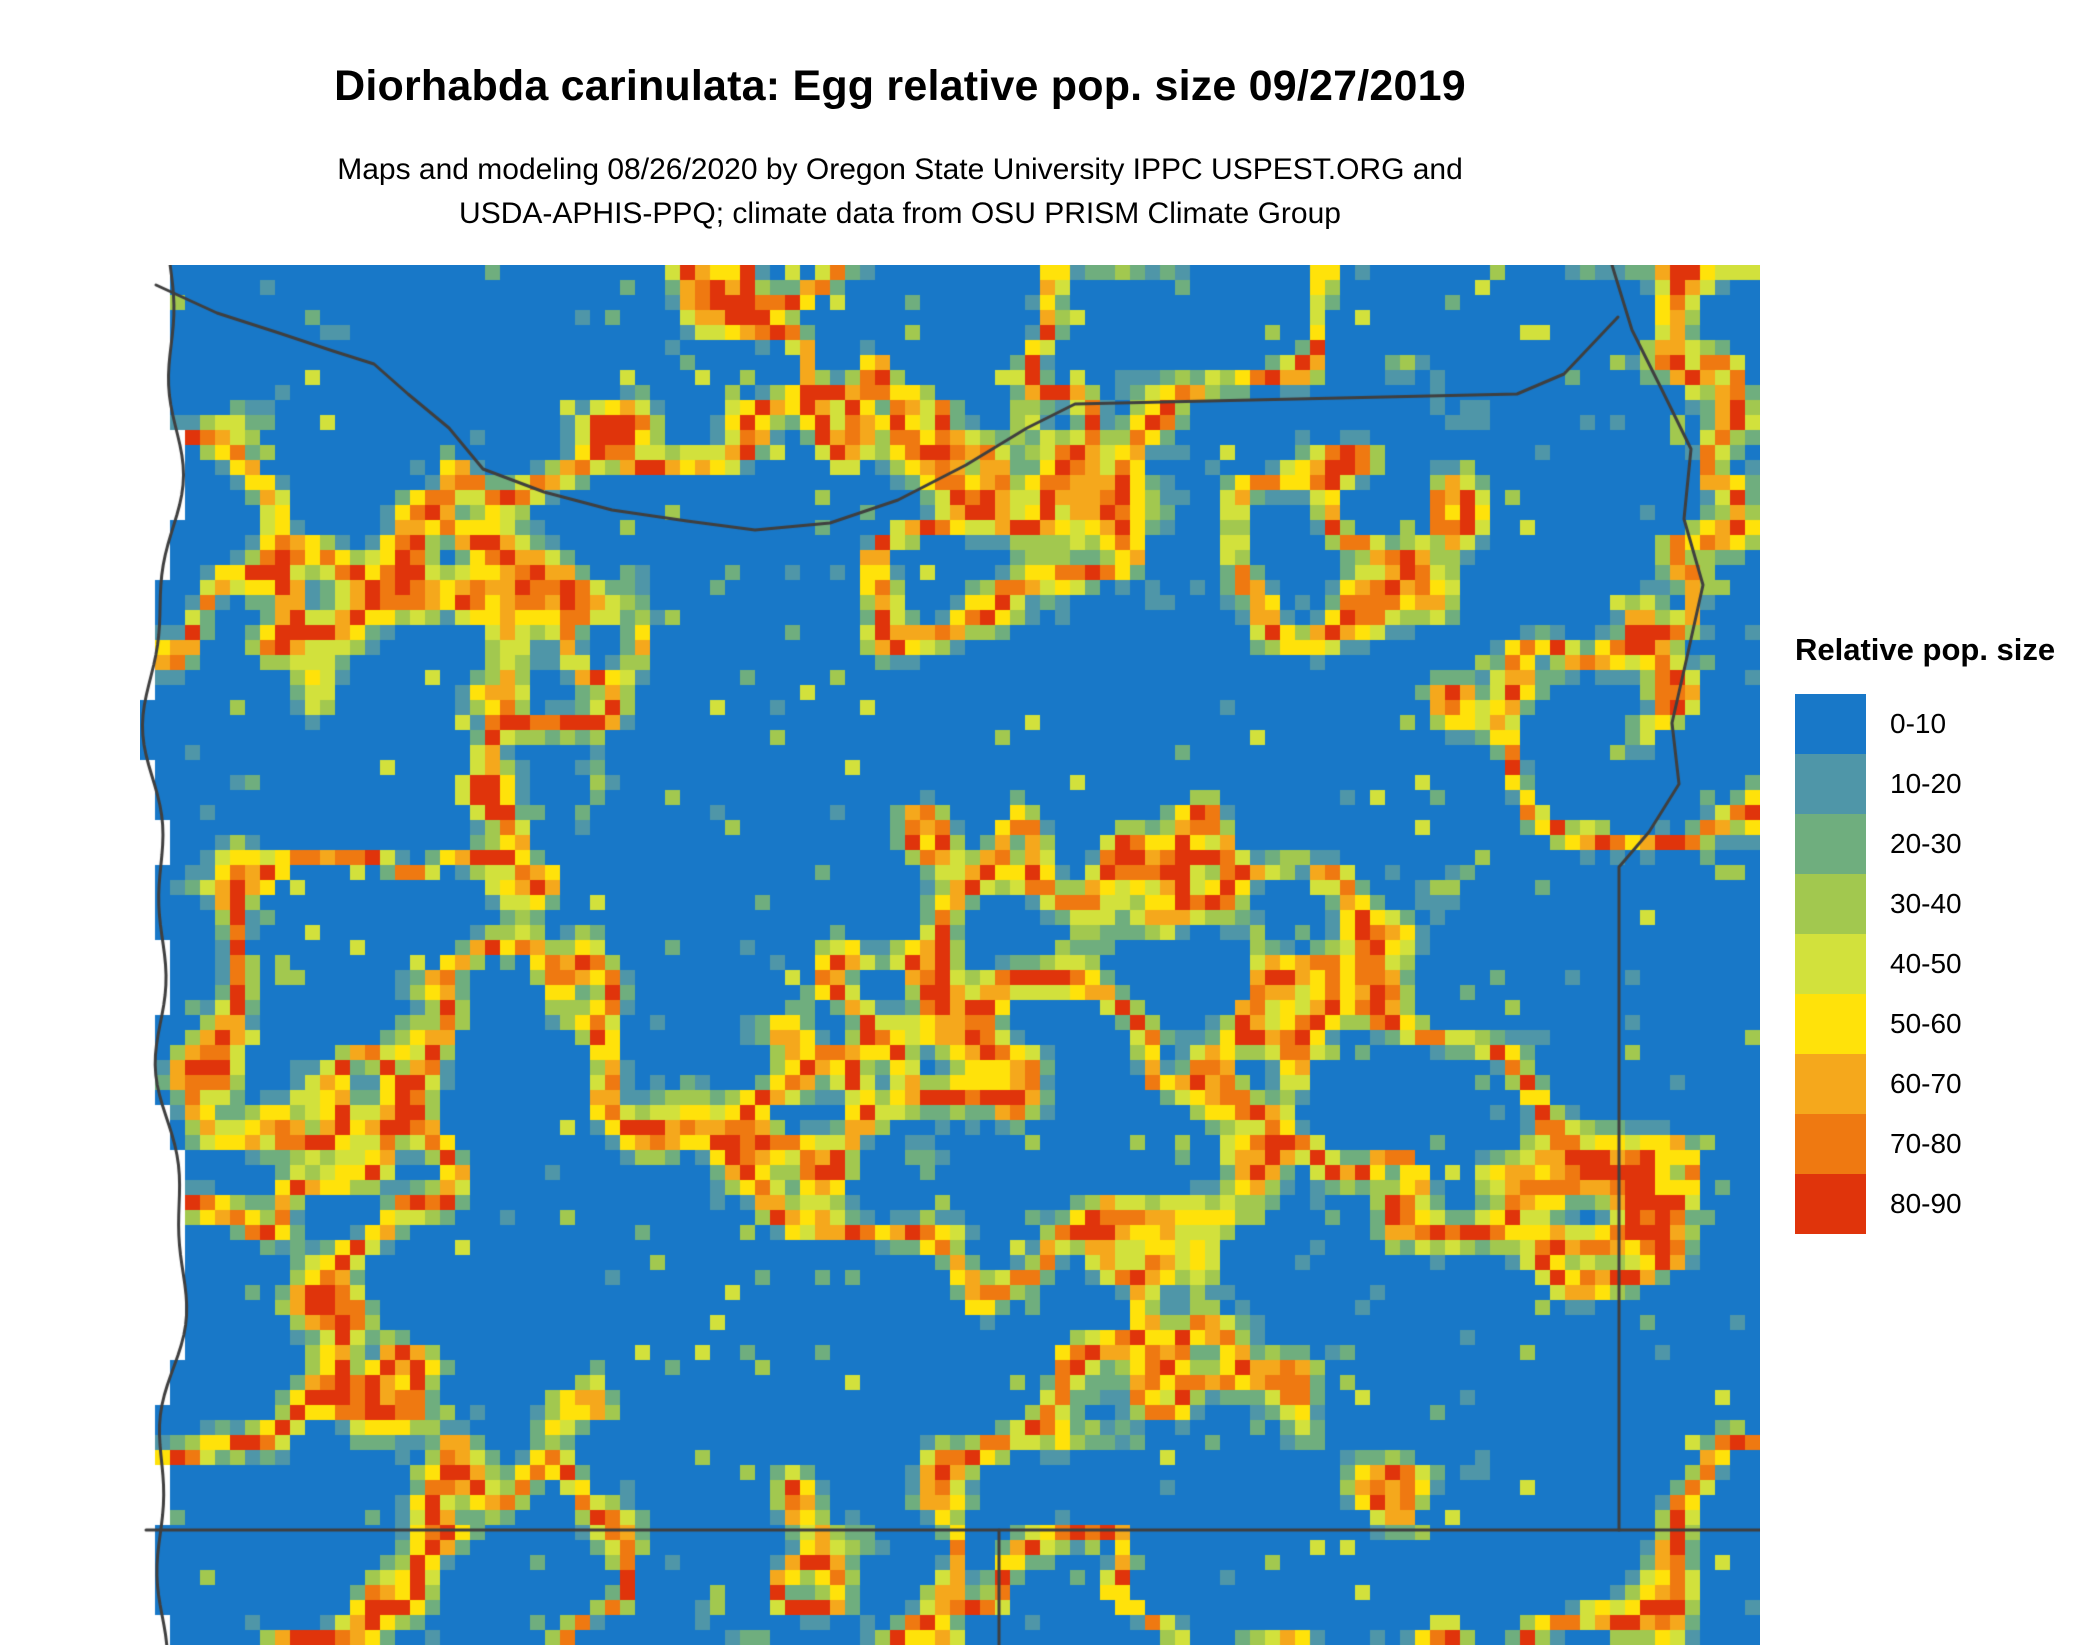  I want to click on legend-label: 20-30, so click(1926, 843).